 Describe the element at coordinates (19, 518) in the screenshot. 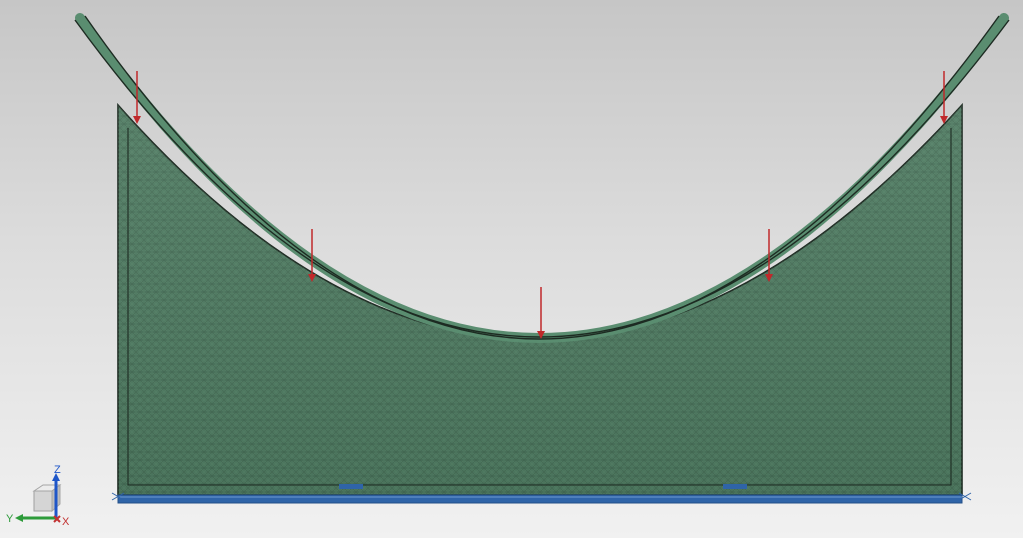

I see `y-axis-arrowhead` at that location.